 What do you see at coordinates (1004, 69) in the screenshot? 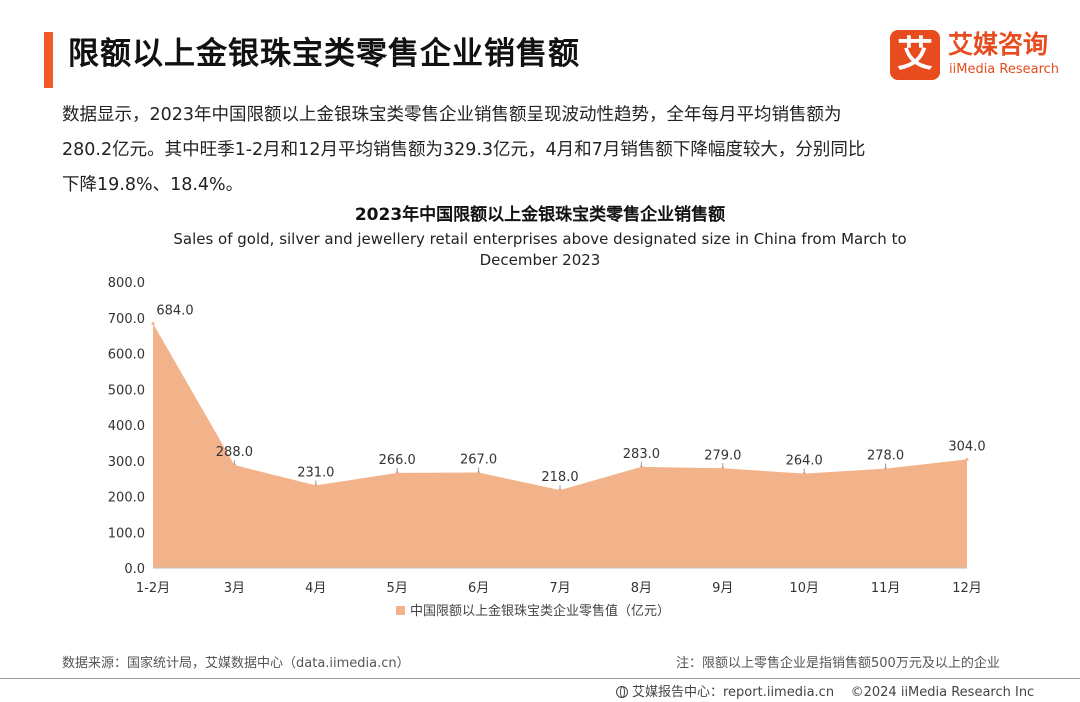
I see `logo-english-name: iiMedia Research` at bounding box center [1004, 69].